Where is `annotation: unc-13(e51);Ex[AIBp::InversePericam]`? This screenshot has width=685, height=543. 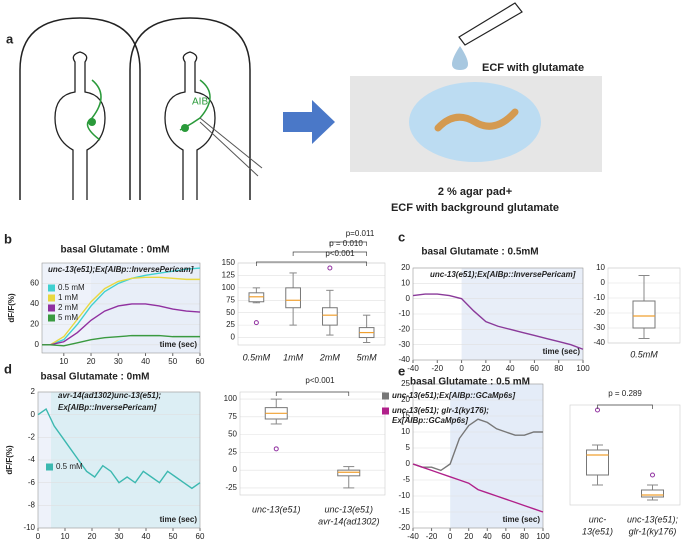
annotation: unc-13(e51);Ex[AIBp::InversePericam] is located at coordinates (121, 269).